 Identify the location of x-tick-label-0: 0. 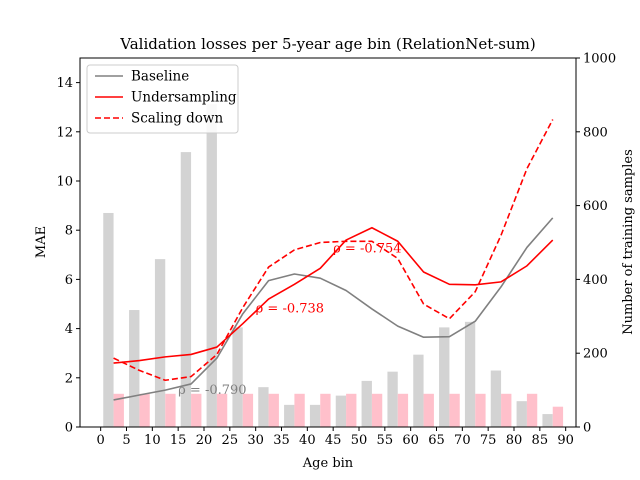
(101, 440).